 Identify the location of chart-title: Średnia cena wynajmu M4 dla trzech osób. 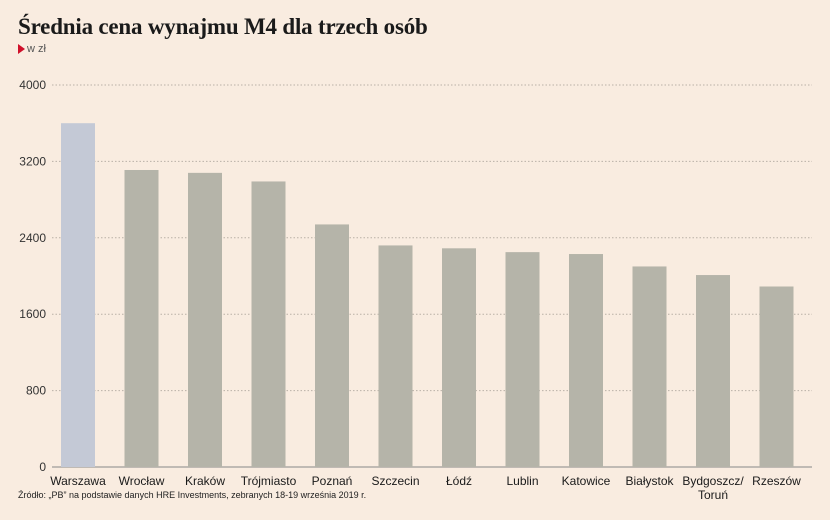
(223, 26).